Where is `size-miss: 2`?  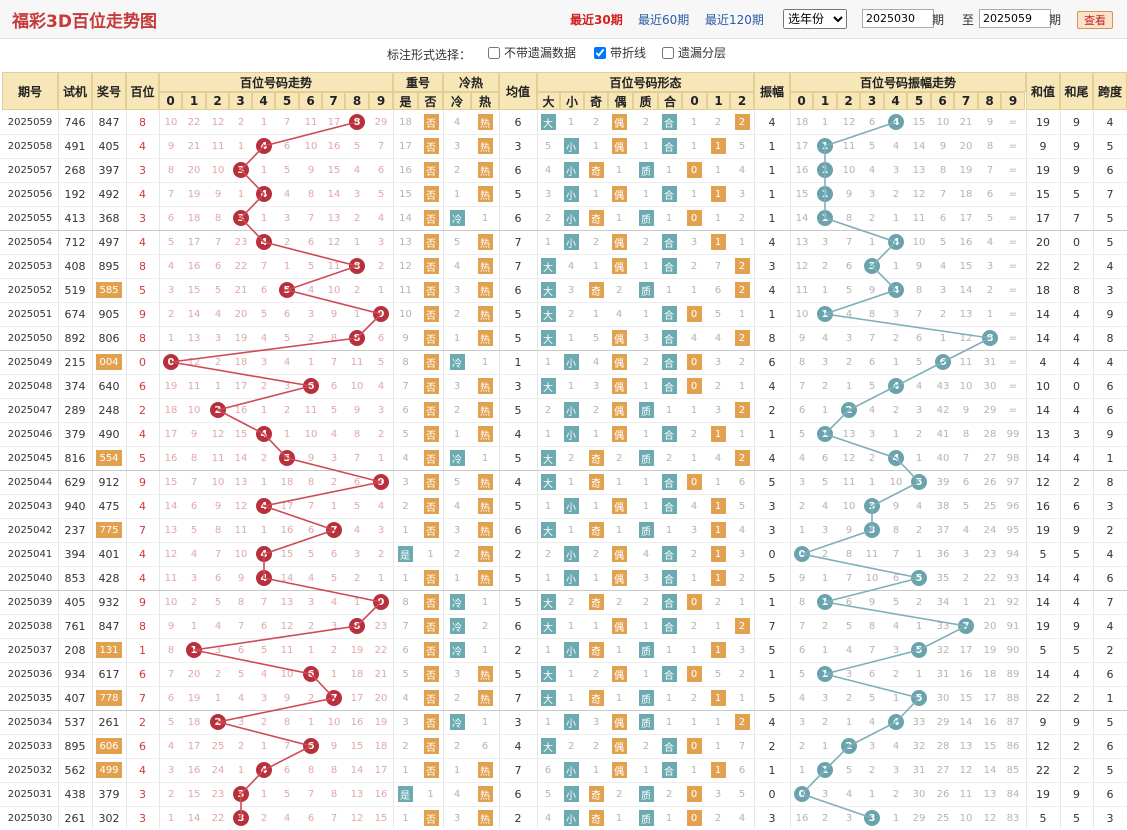
size-miss: 2 is located at coordinates (571, 602).